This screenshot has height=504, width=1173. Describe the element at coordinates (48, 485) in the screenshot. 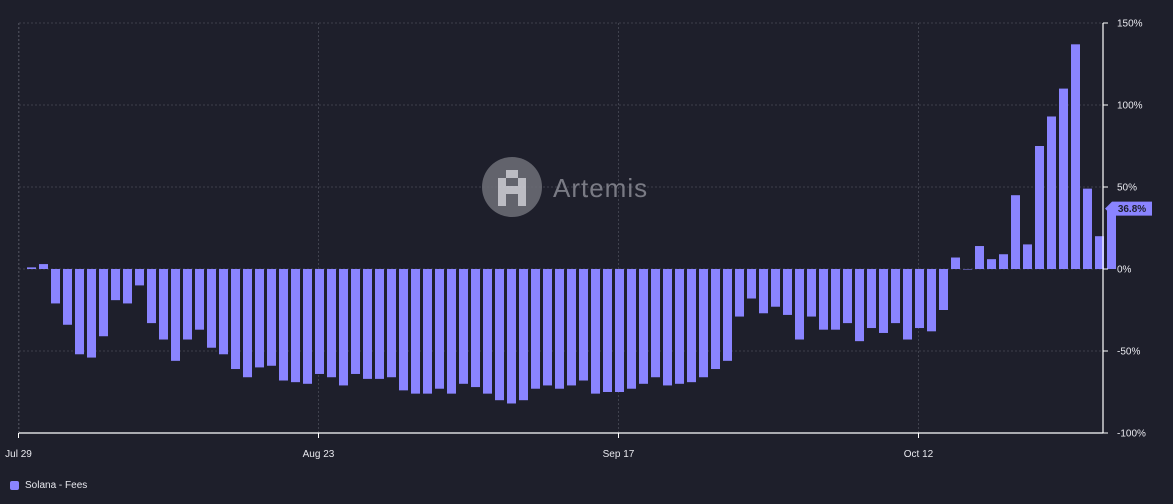

I see `legend: Solana - Fees` at that location.